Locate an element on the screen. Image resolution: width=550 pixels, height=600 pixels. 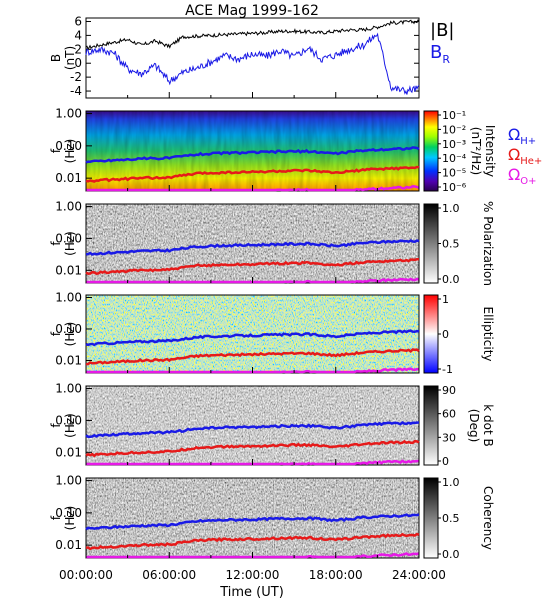
colorbar-tick-label: -1 is located at coordinates (447, 369).